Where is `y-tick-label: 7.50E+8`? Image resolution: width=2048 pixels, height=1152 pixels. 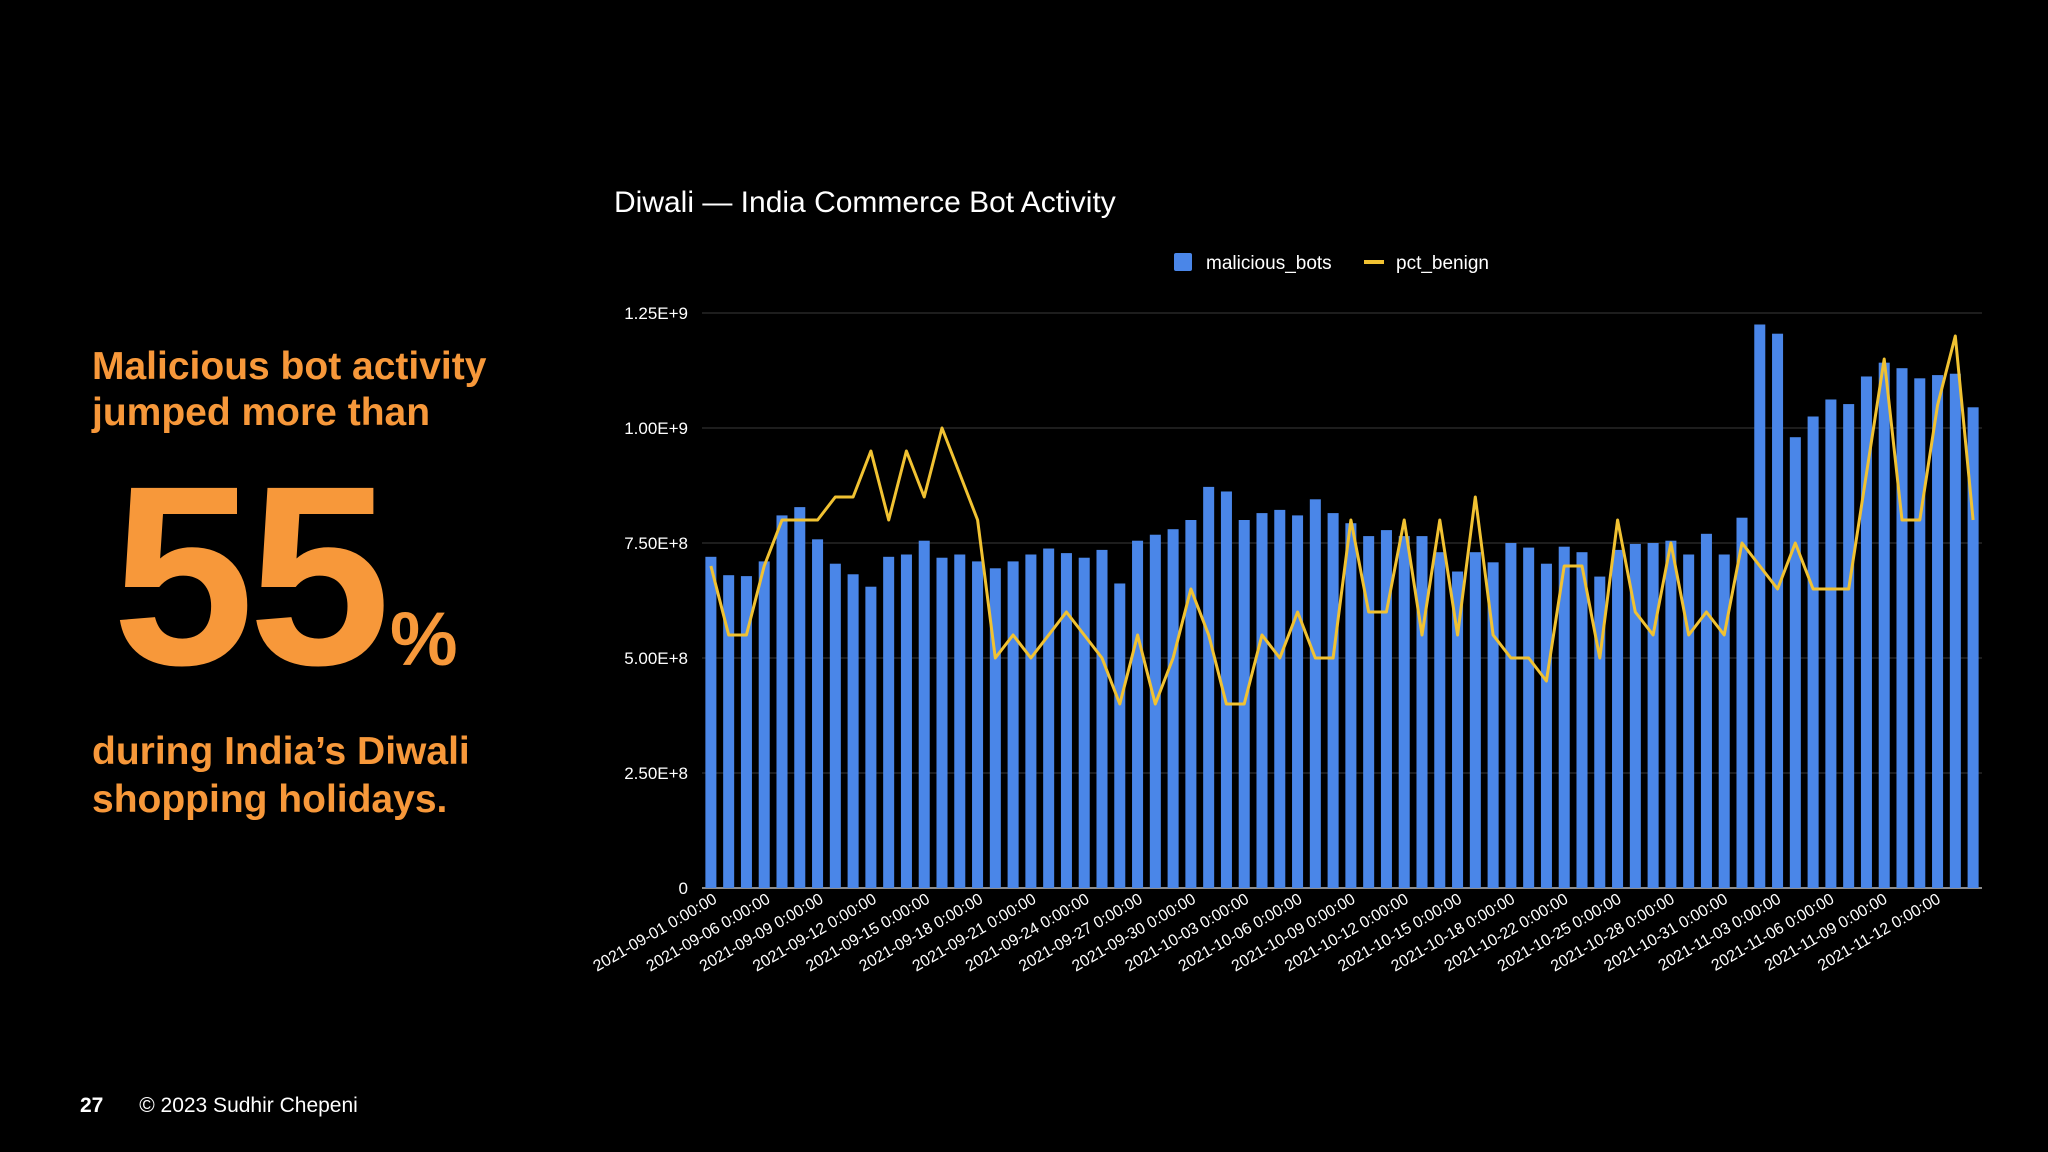
y-tick-label: 7.50E+8 is located at coordinates (656, 543).